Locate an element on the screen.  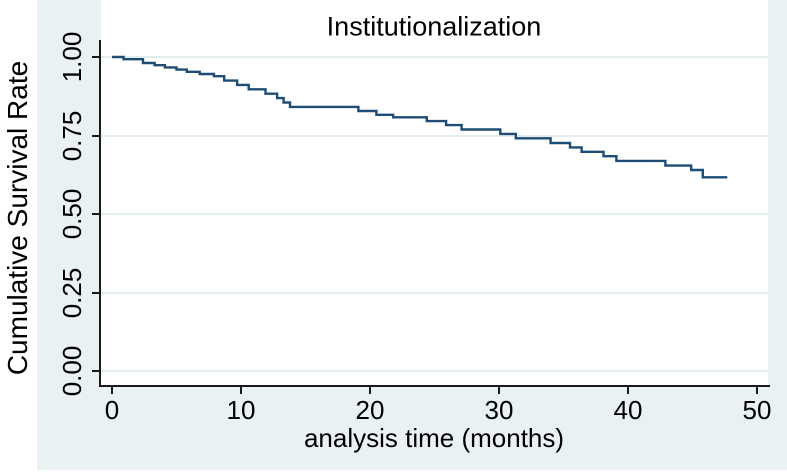
x-tick-label: 10 is located at coordinates (241, 410).